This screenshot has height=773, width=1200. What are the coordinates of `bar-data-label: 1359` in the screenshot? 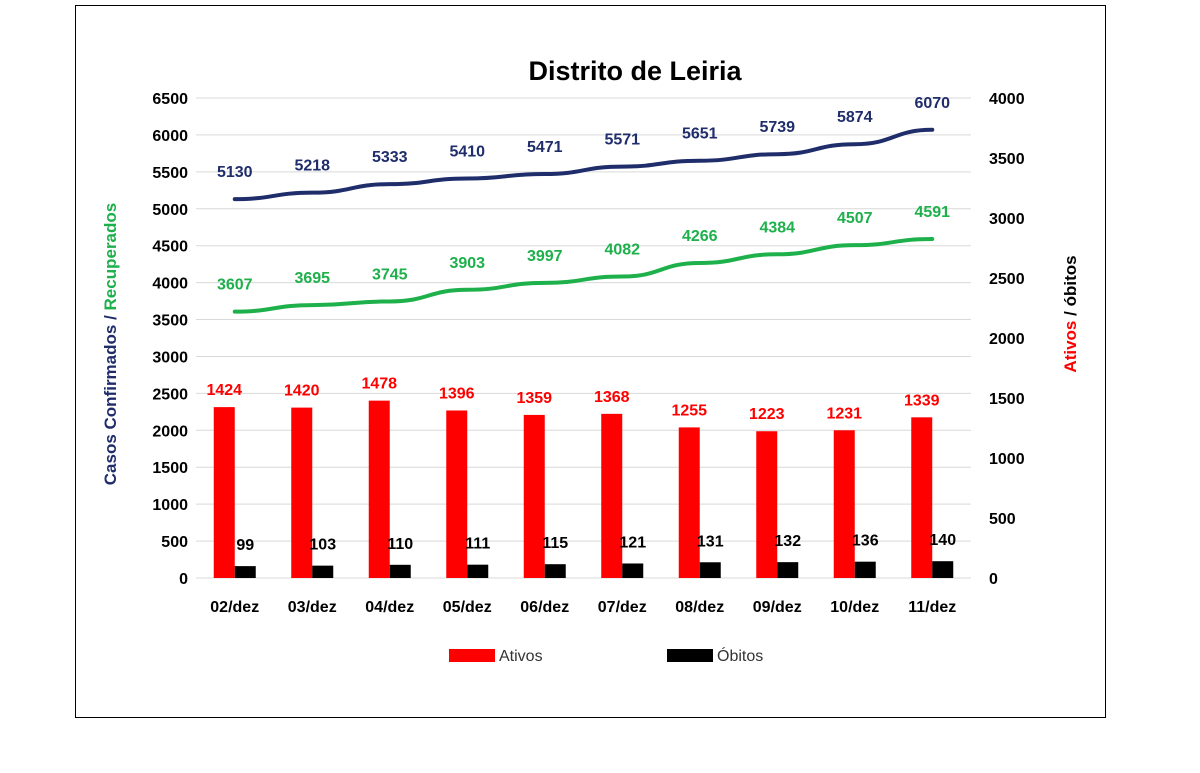 It's located at (534, 398).